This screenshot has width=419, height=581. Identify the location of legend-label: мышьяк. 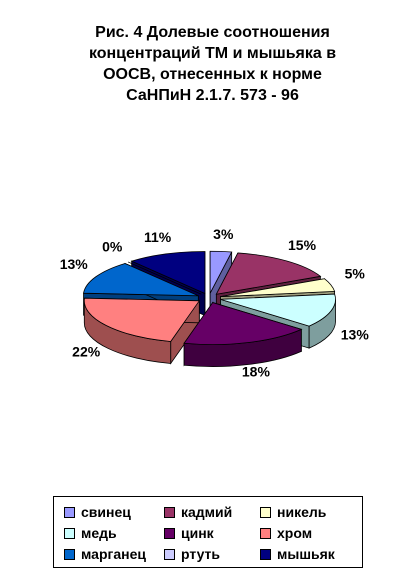
(306, 554).